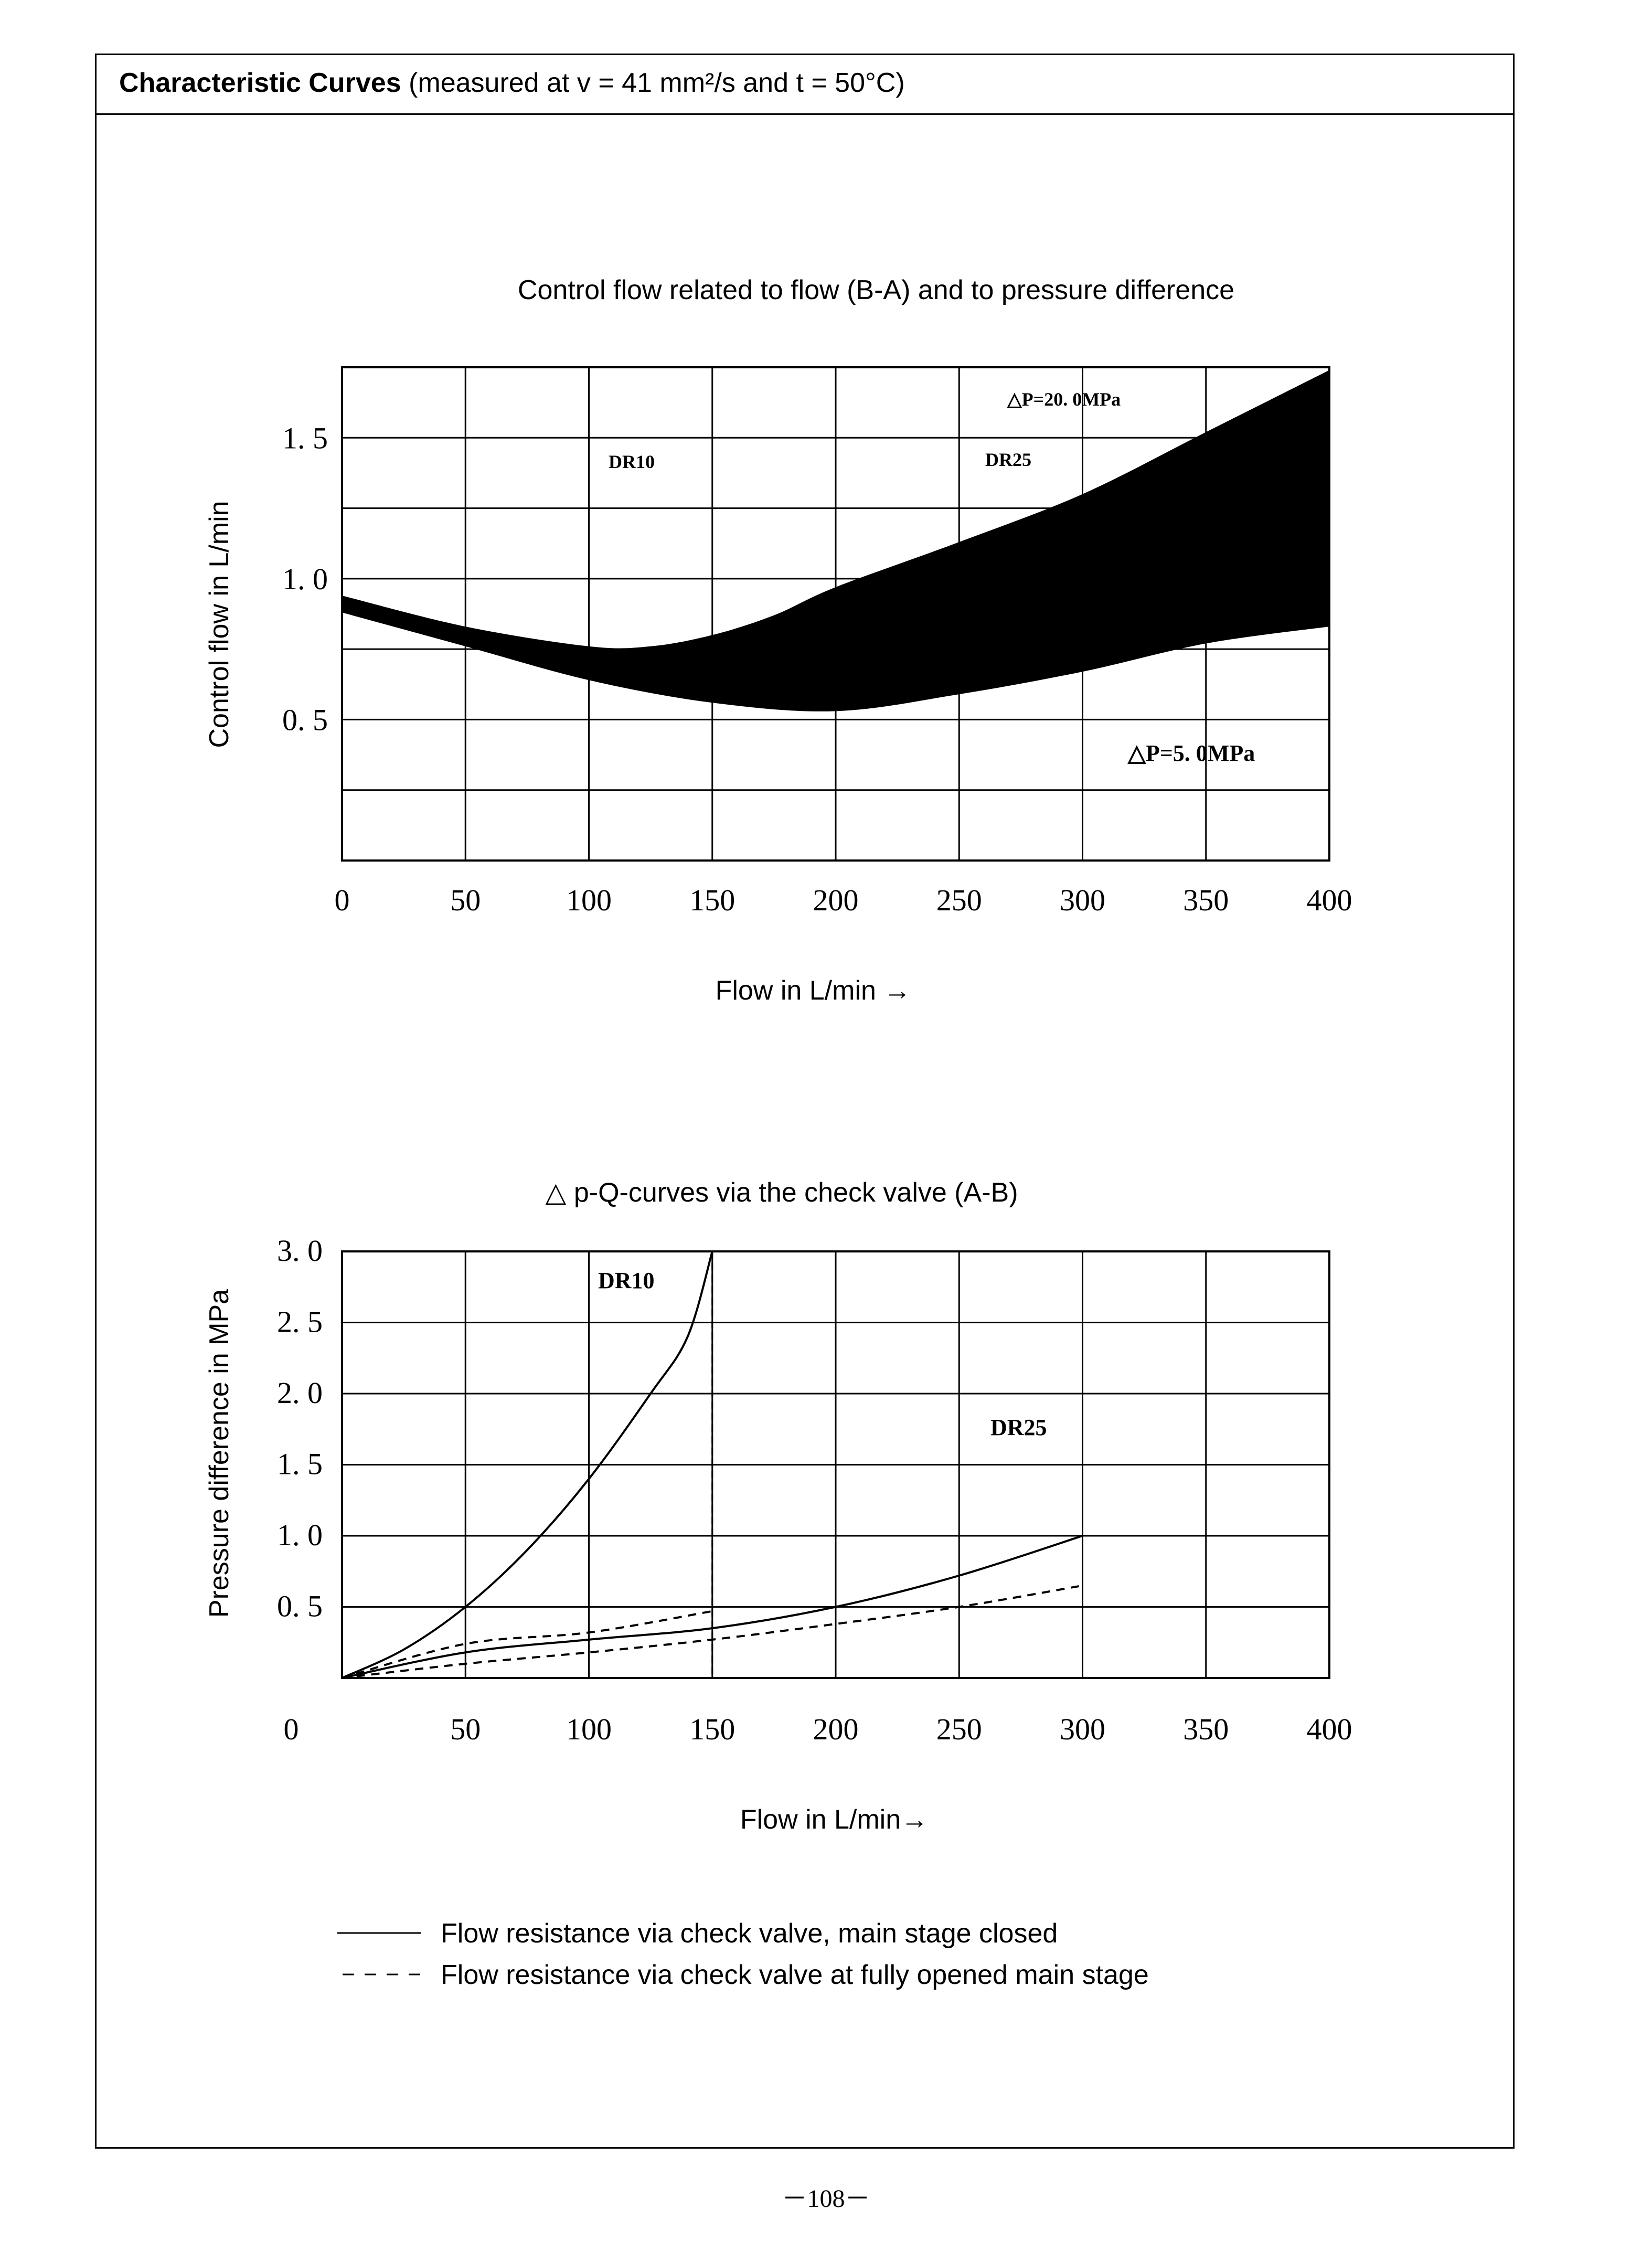 This screenshot has height=2241, width=1652. I want to click on chart1-control-flow-band, so click(835, 540).